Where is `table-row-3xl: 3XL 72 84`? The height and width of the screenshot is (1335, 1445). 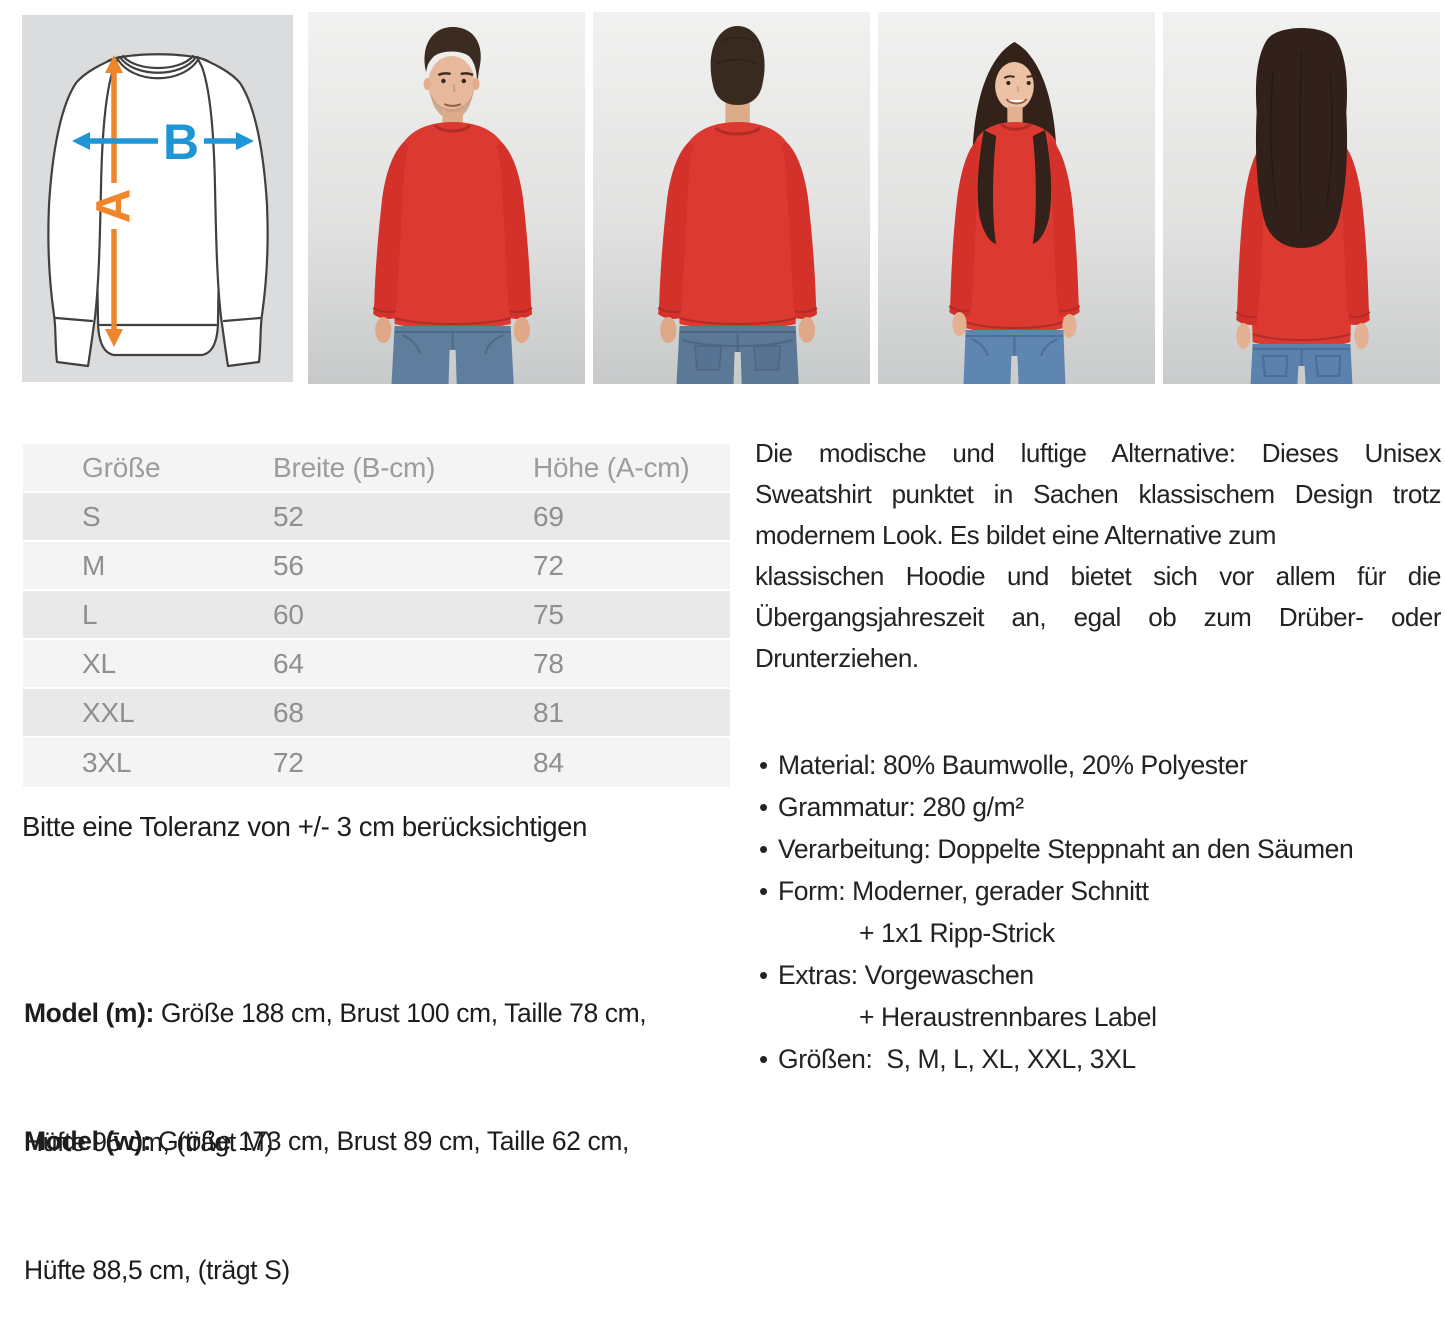 table-row-3xl: 3XL 72 84 is located at coordinates (376, 762).